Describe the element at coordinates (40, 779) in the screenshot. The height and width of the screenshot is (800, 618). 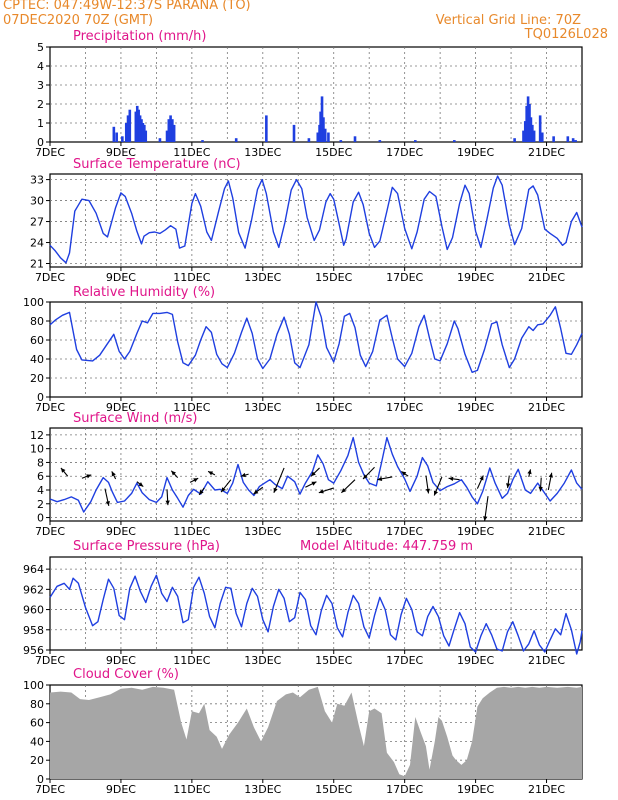
I see `cloud-ytick-label: 0` at that location.